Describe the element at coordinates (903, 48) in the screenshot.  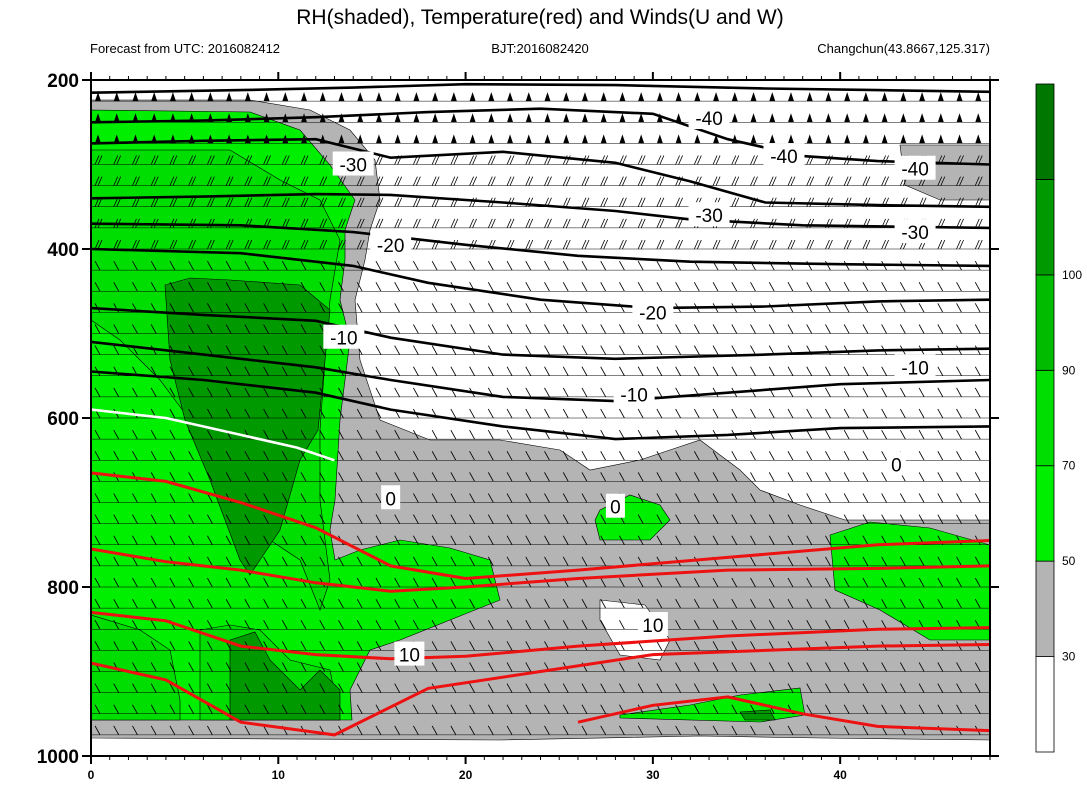
I see `station-location-label: Changchun(43.8667,125.317)` at that location.